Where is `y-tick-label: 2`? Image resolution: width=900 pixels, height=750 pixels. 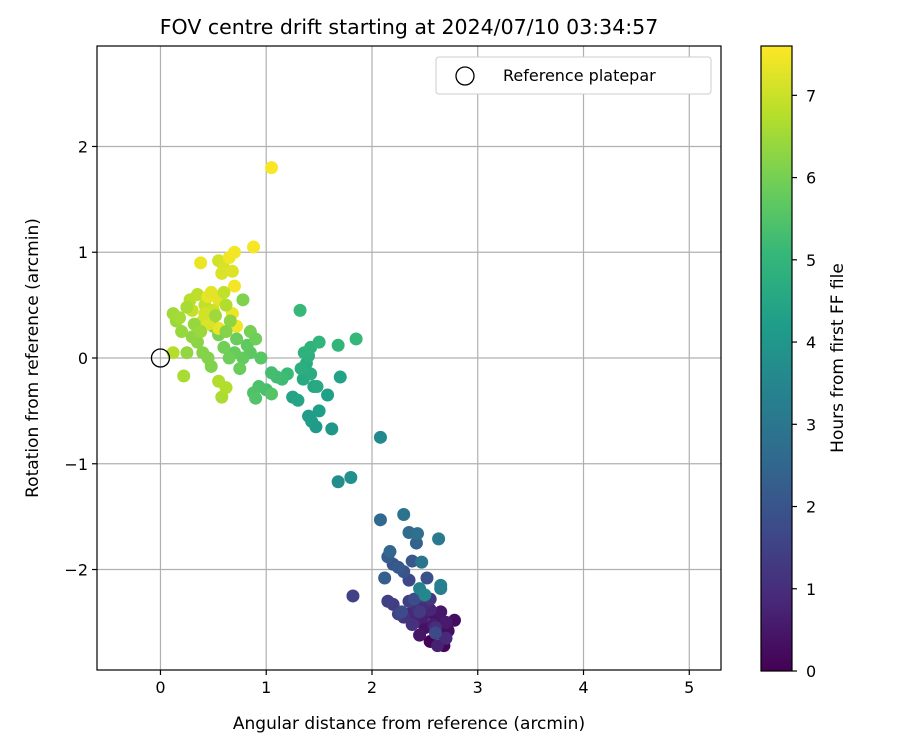 y-tick-label: 2 is located at coordinates (83, 146).